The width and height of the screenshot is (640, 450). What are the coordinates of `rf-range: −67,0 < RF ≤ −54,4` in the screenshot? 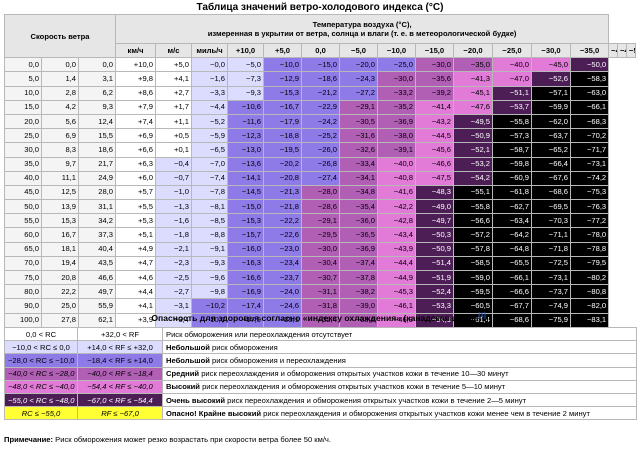 It's located at (120, 400).